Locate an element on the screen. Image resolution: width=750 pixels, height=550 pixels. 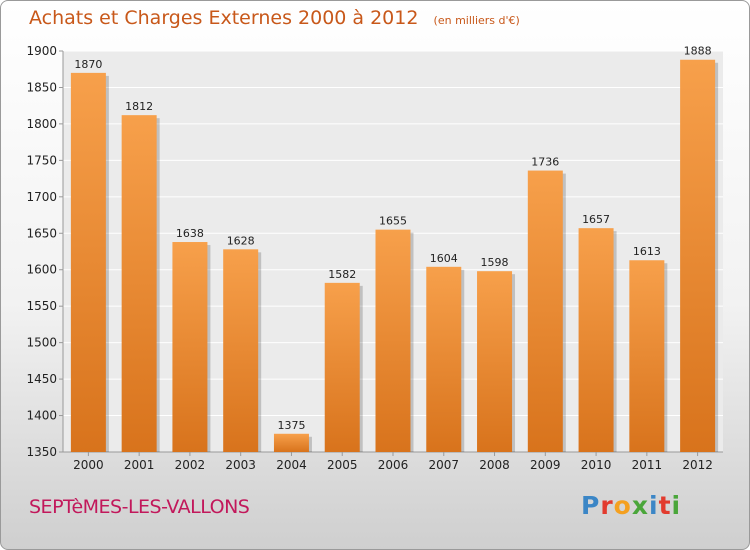
y-tick-label: 1900 is located at coordinates (41, 51).